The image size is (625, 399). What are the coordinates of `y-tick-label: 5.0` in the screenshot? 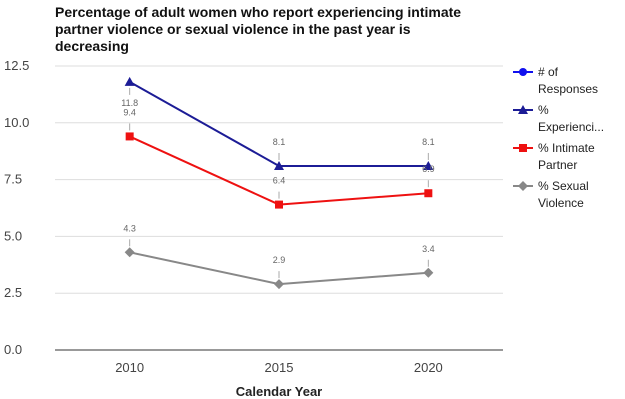 It's located at (13, 235).